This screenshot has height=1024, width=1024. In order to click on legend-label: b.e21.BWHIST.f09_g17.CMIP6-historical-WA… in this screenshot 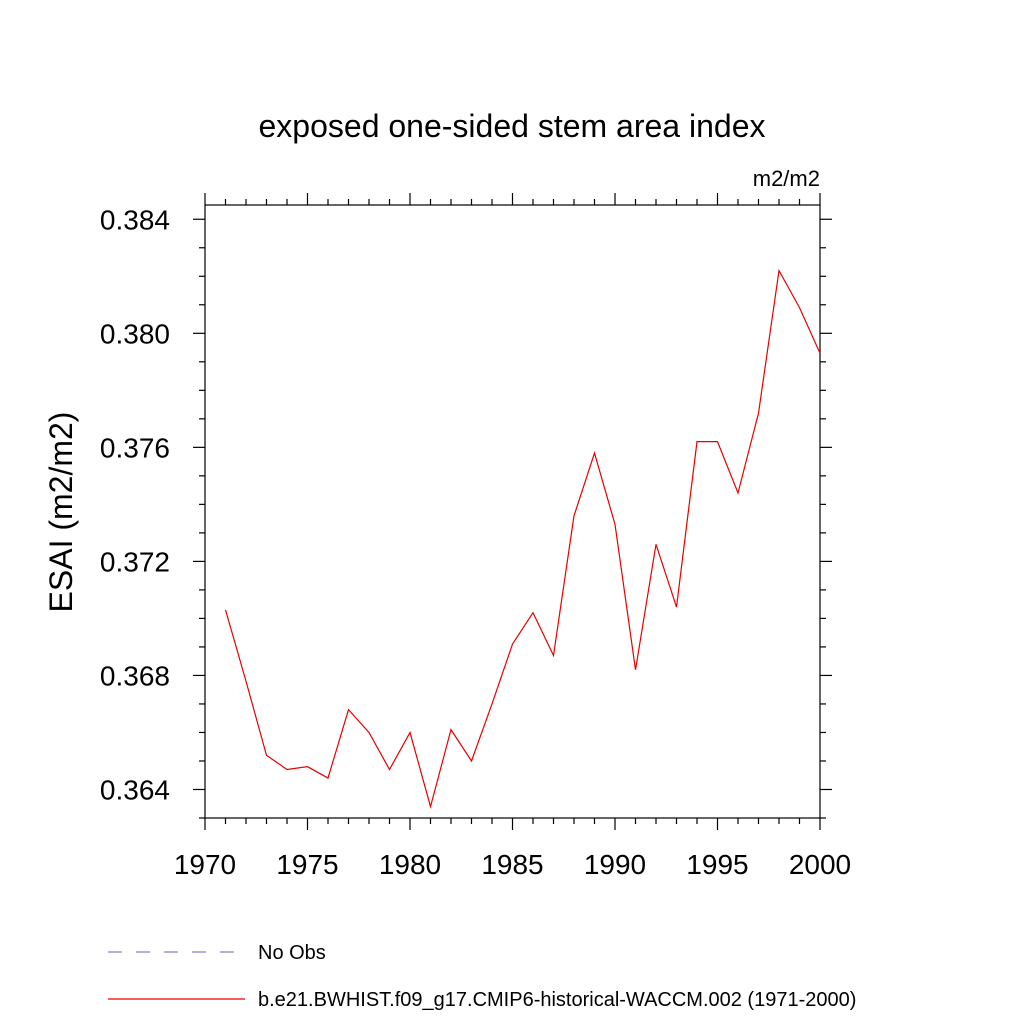, I will do `click(557, 1000)`.